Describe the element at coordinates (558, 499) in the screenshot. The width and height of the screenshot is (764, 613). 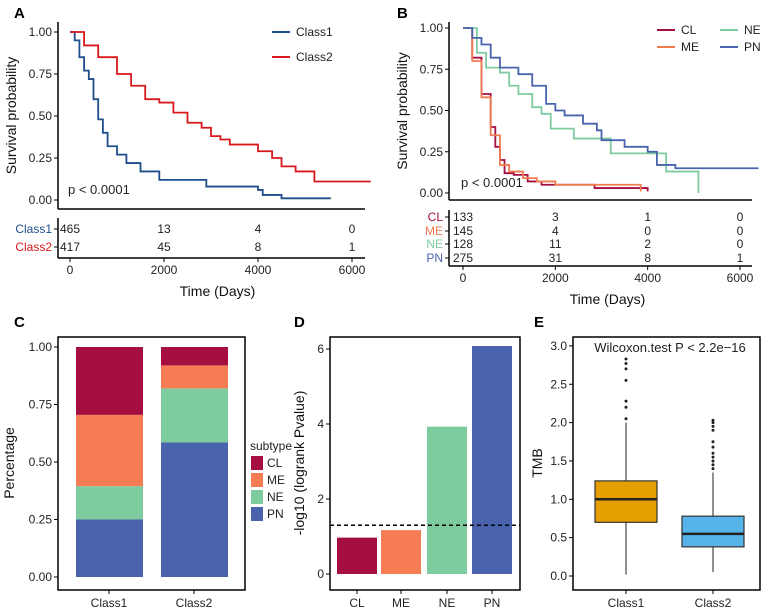
I see `y-tick-label: 1.0` at that location.